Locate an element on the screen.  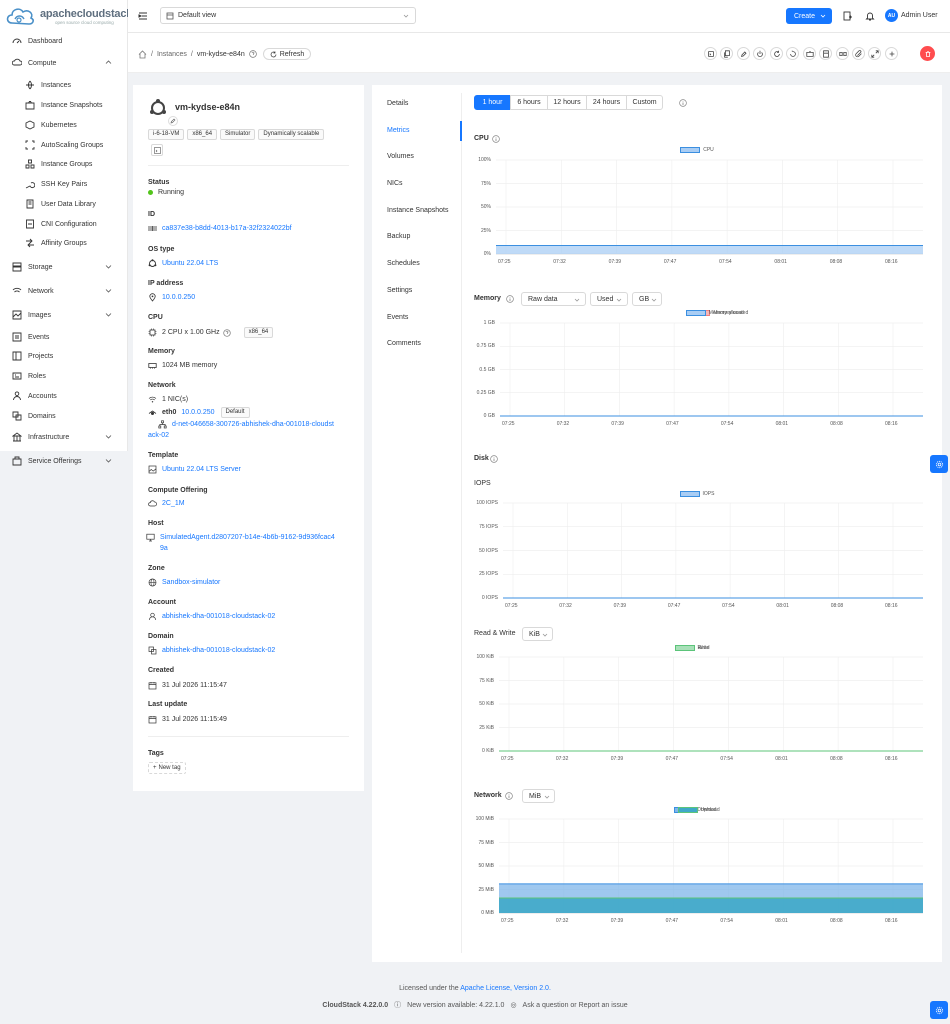
avatar: AU is located at coordinates (891, 15).